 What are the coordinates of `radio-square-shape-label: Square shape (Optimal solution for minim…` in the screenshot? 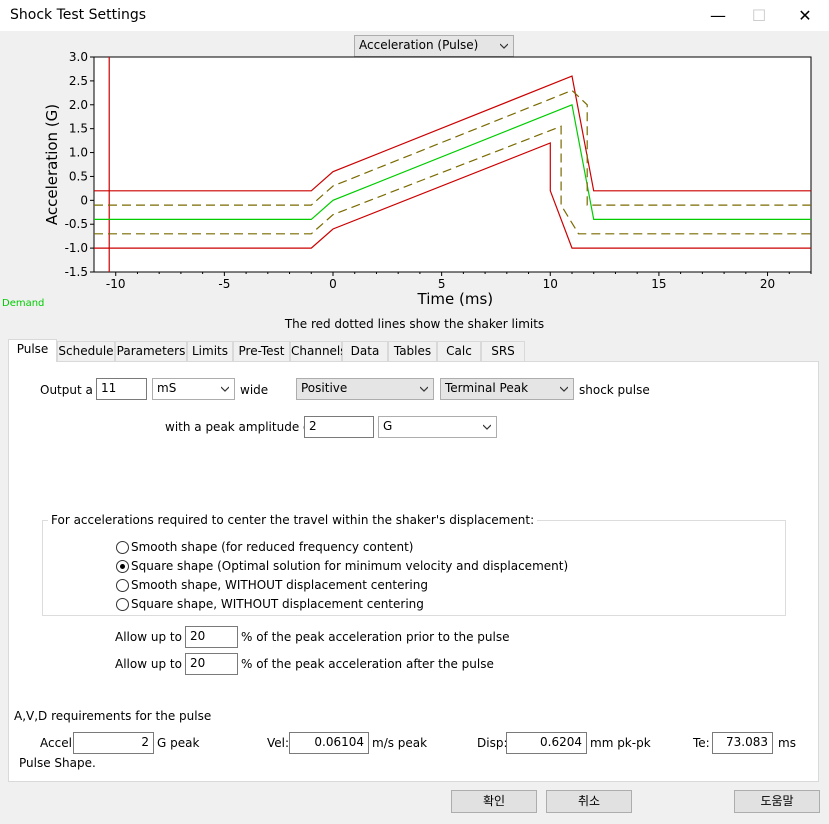 It's located at (350, 566).